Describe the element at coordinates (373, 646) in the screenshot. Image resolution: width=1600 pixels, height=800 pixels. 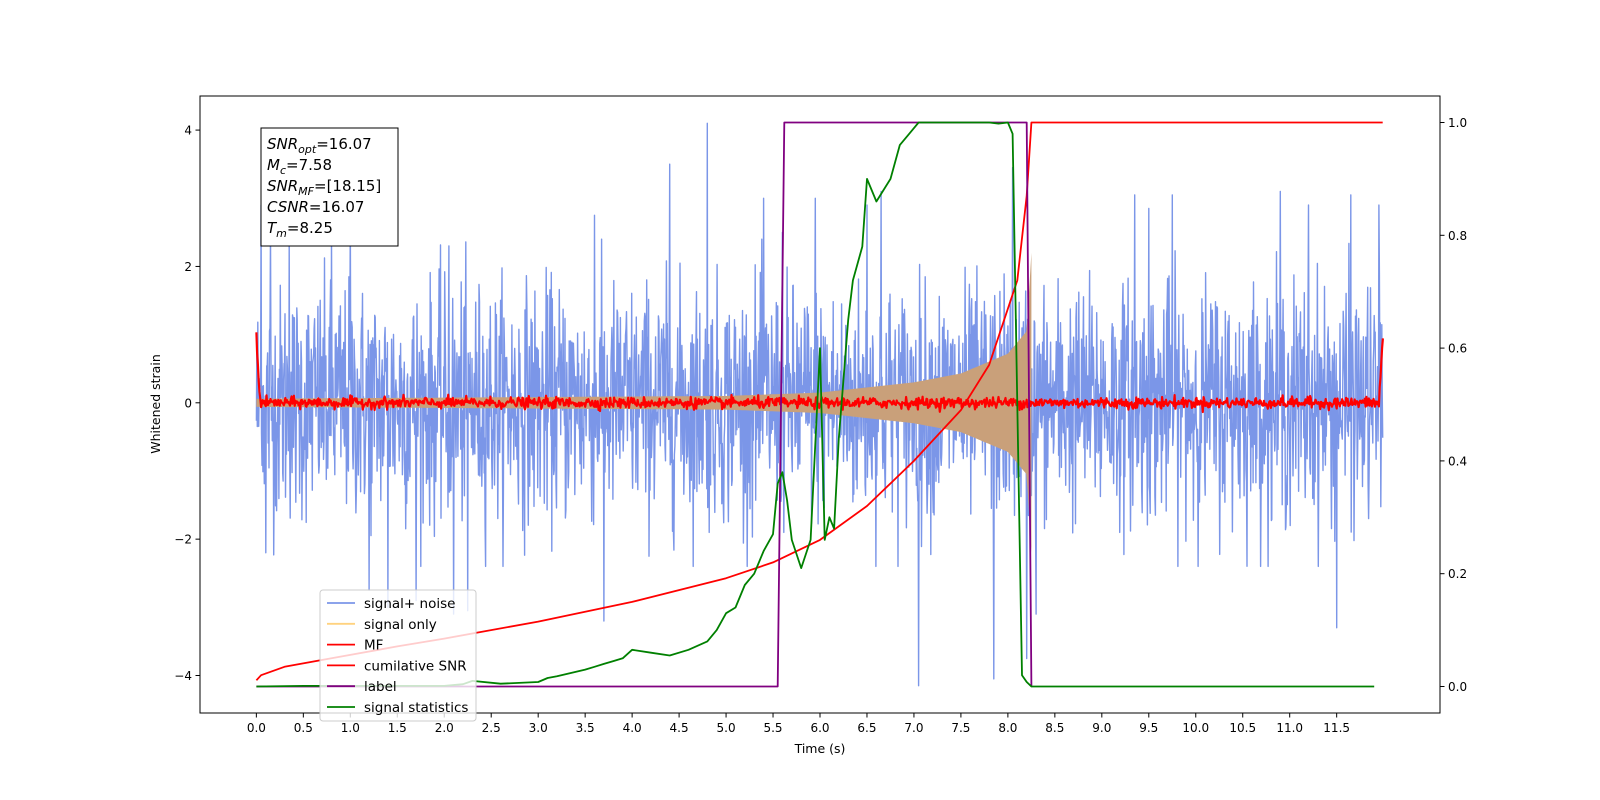
I see `legend-mf-label: MF` at that location.